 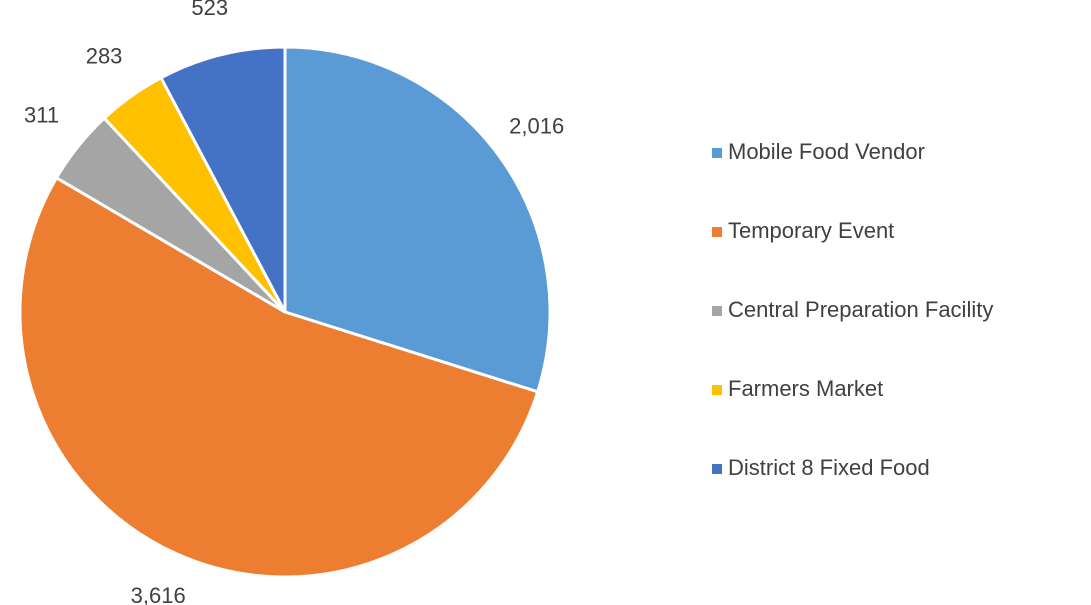 I want to click on legend-label: Farmers Market, so click(x=805, y=388).